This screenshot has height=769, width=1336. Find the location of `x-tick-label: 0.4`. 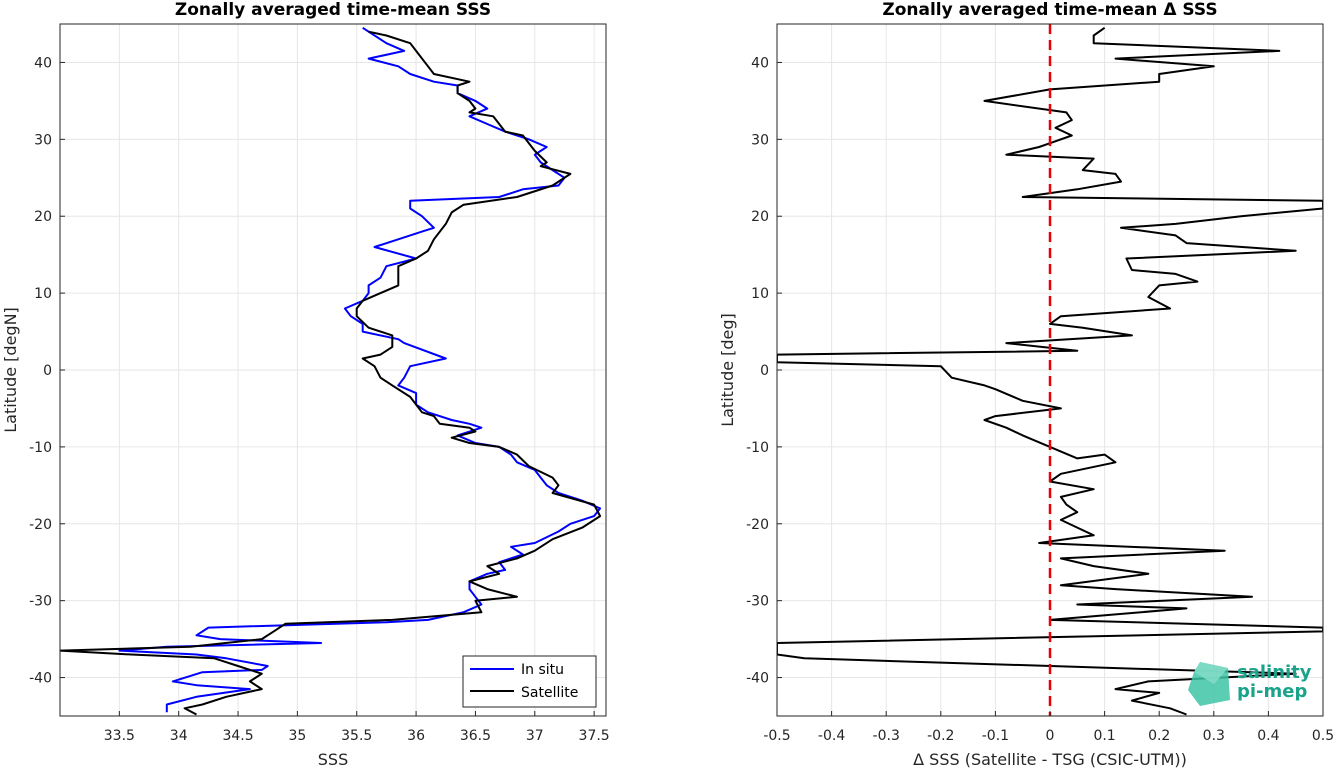

x-tick-label: 0.4 is located at coordinates (1268, 736).